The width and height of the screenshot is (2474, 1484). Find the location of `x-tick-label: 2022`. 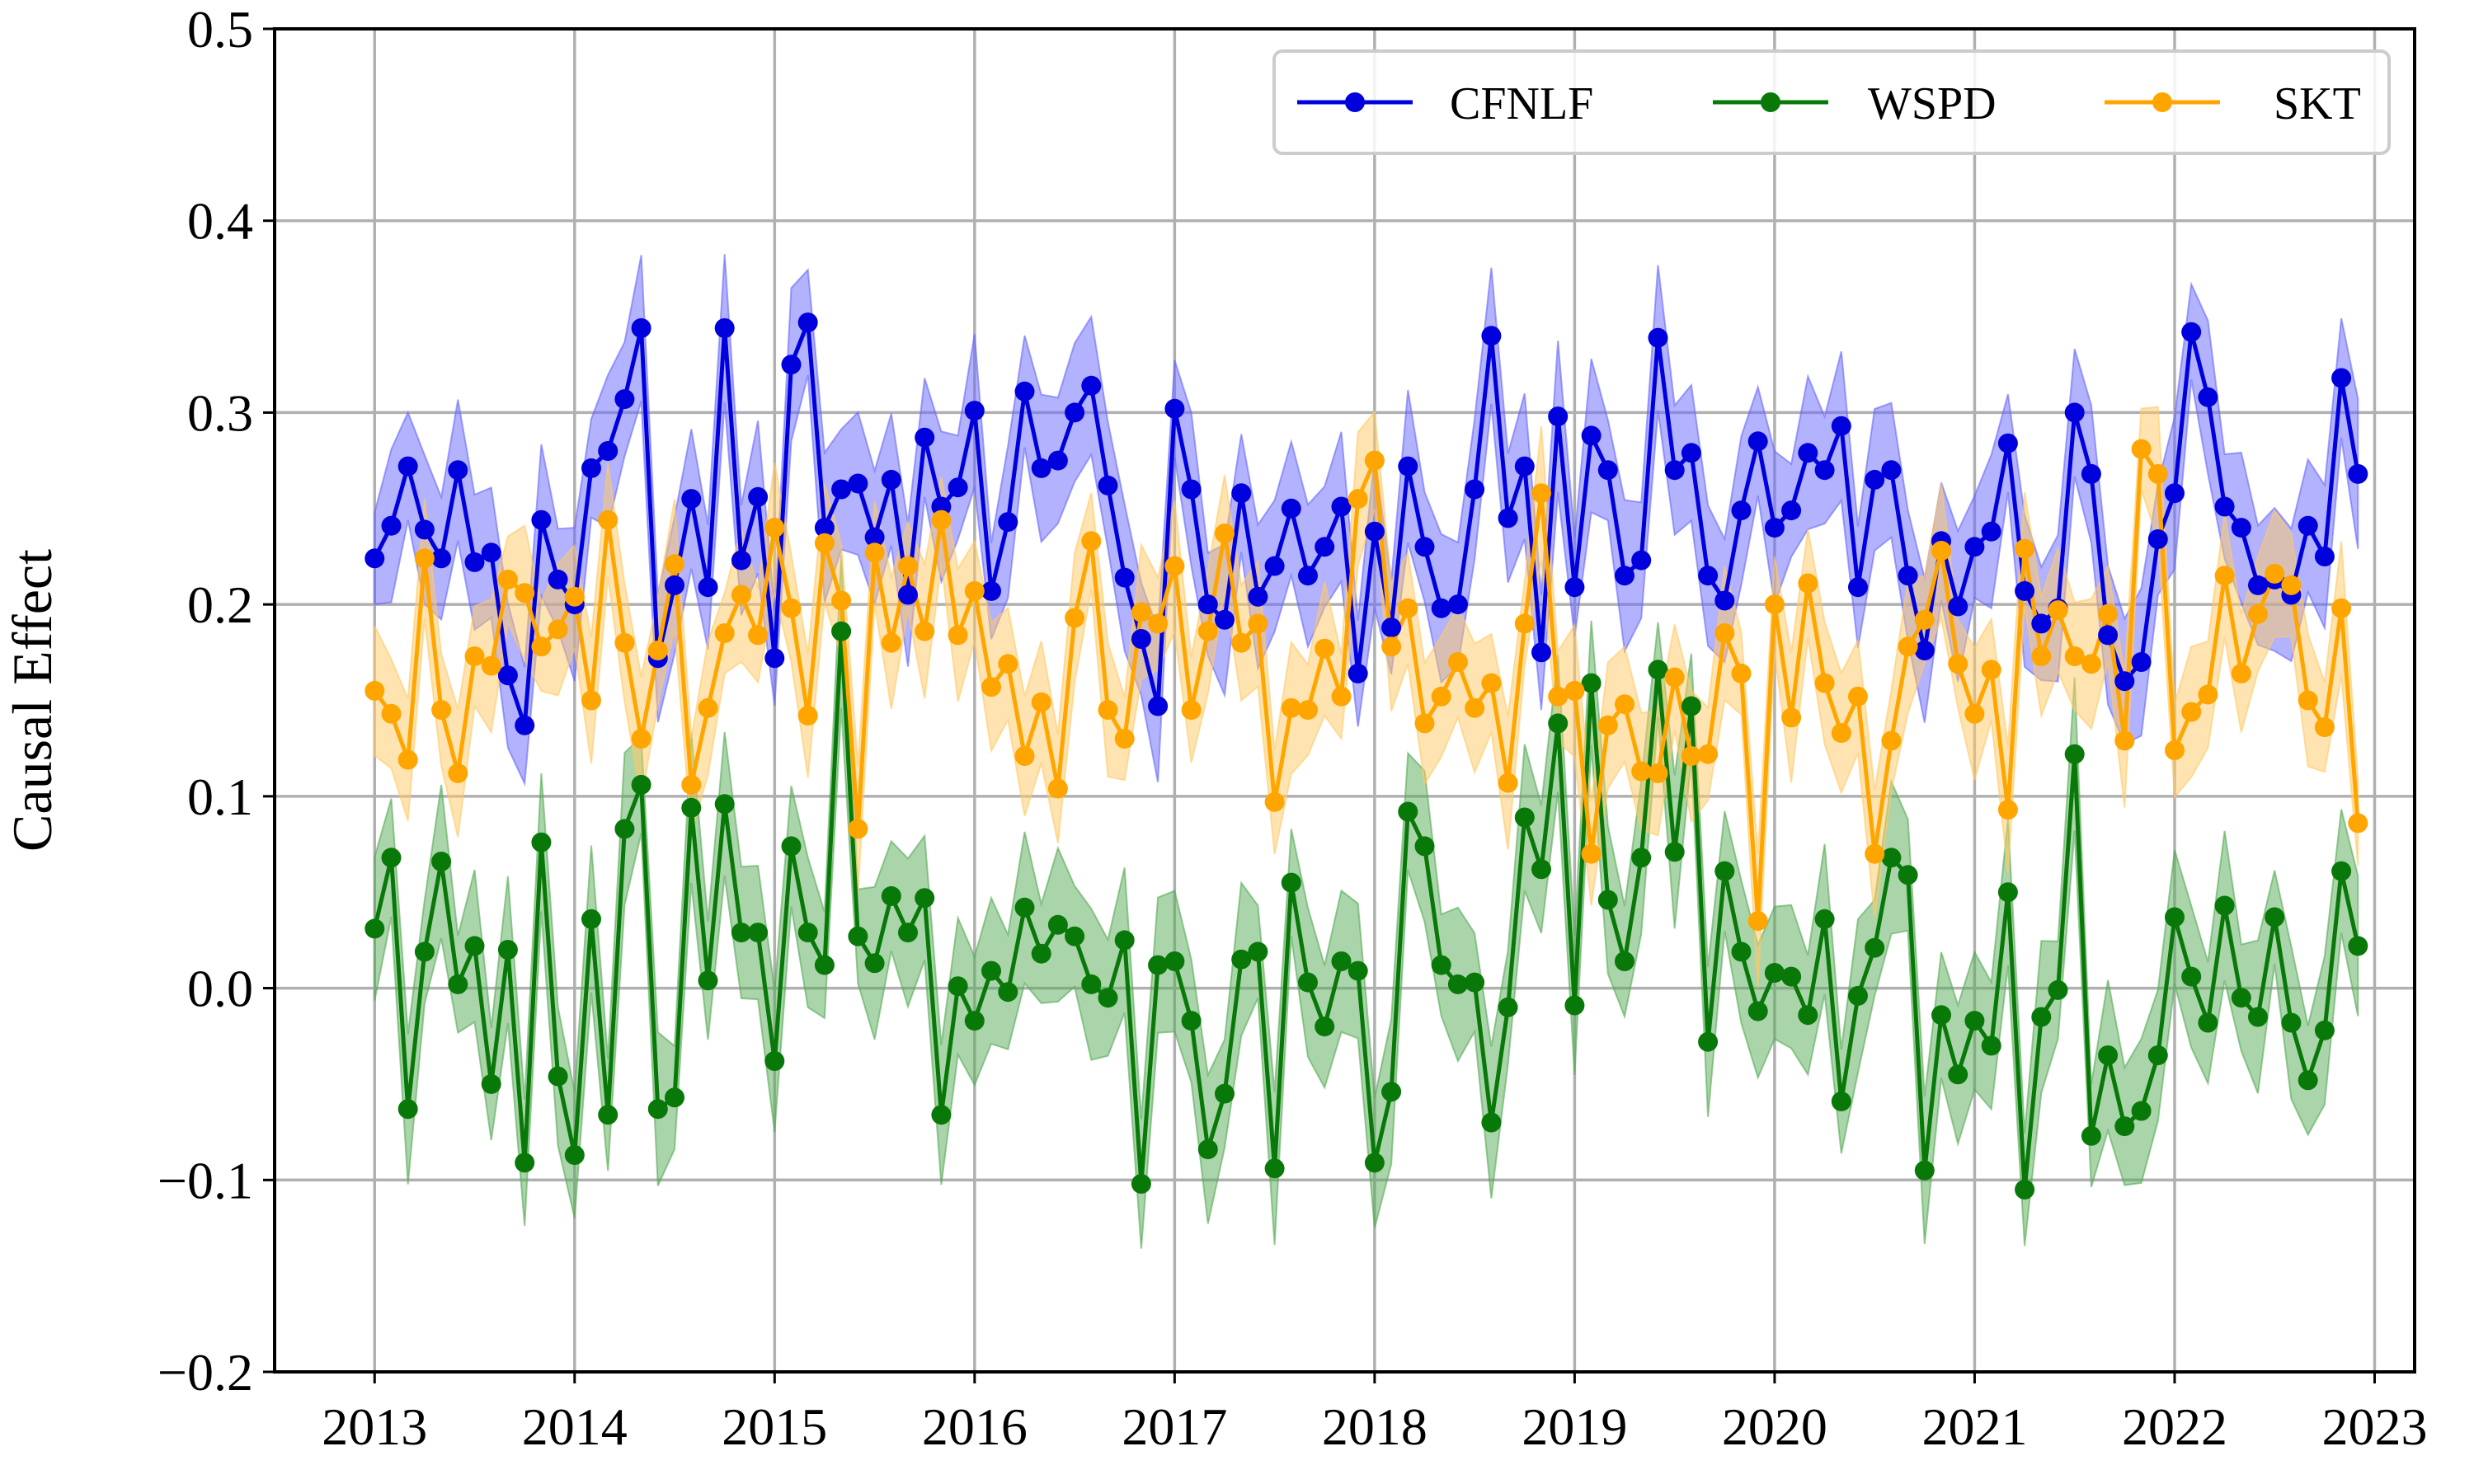

x-tick-label: 2022 is located at coordinates (2174, 1426).